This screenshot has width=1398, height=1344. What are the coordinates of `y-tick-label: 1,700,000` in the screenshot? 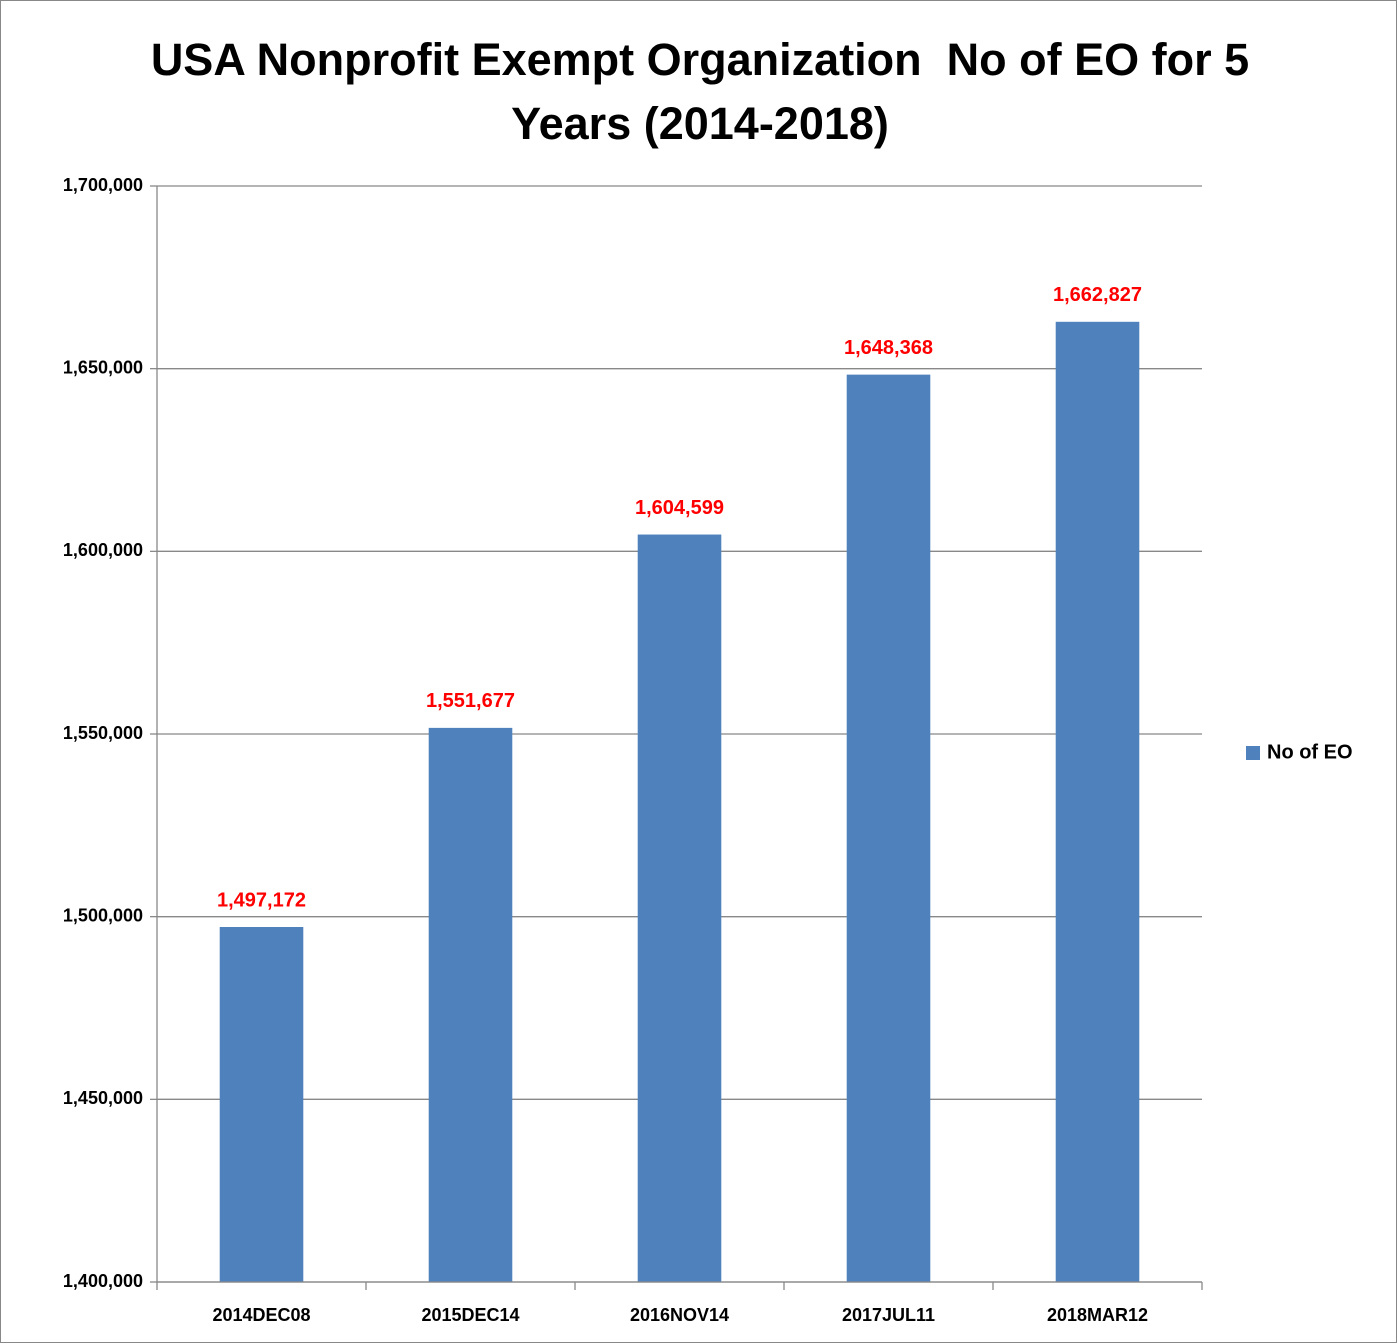 It's located at (103, 185).